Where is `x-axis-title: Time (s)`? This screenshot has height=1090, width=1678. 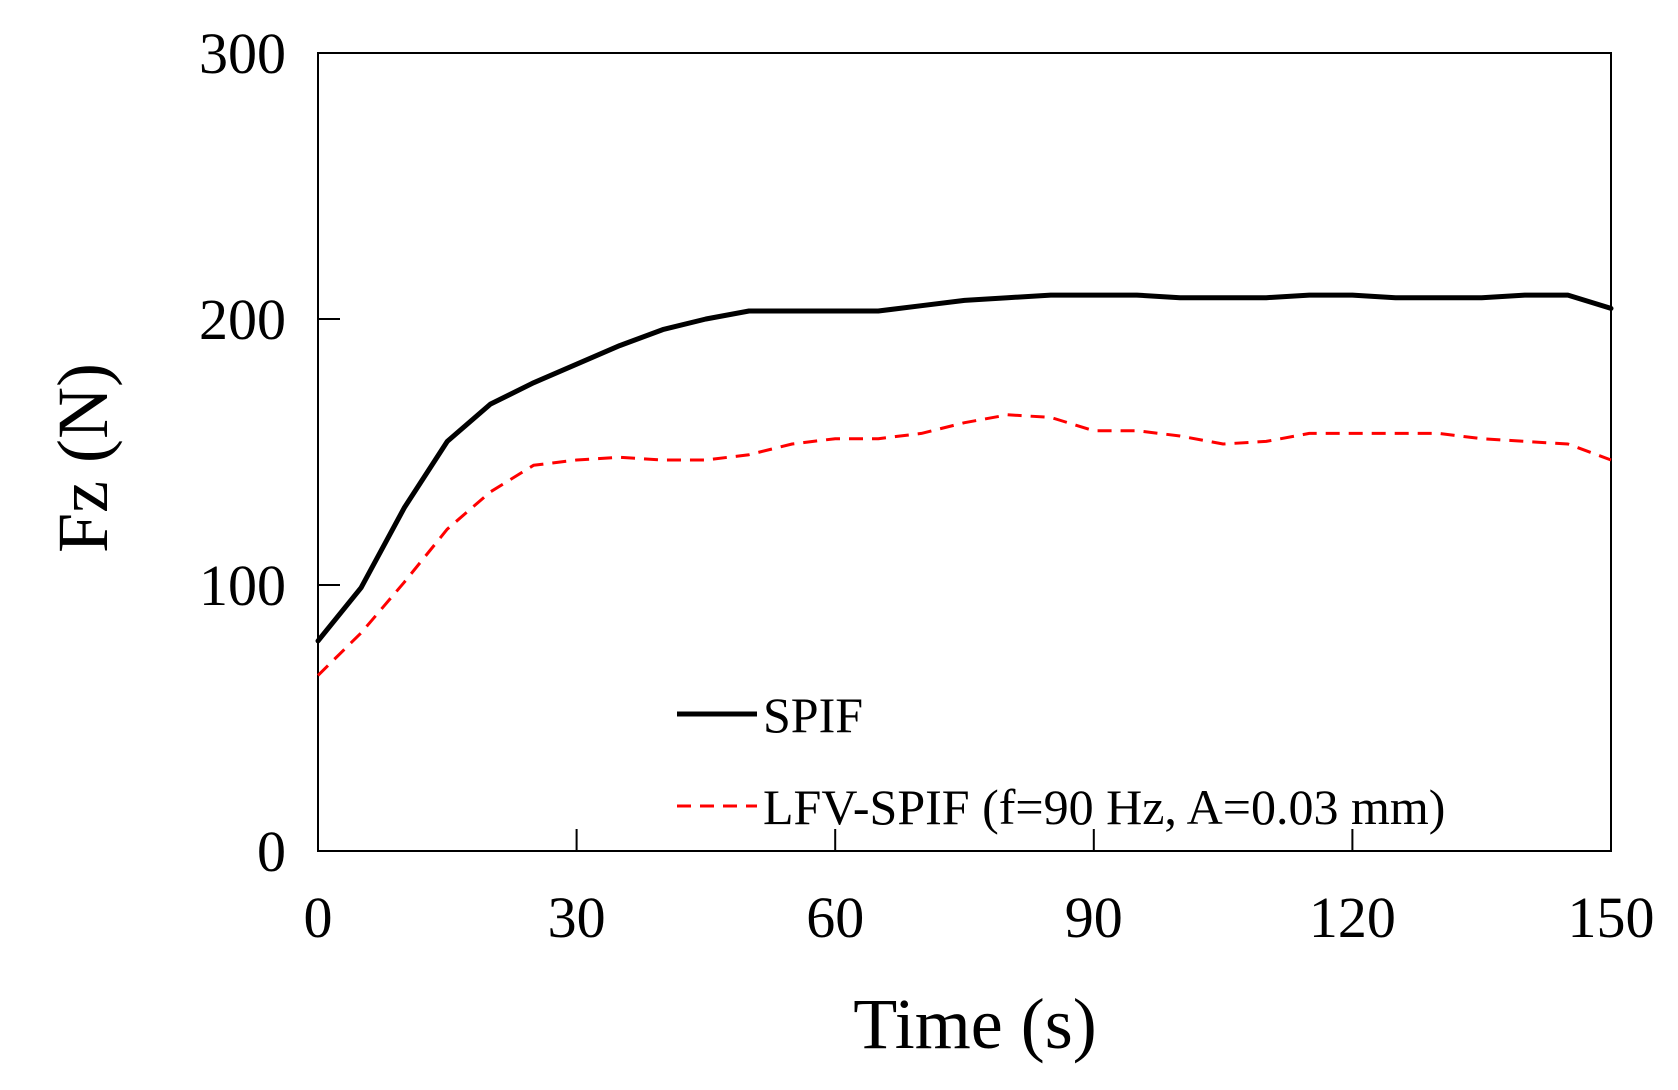
x-axis-title: Time (s) is located at coordinates (974, 1024).